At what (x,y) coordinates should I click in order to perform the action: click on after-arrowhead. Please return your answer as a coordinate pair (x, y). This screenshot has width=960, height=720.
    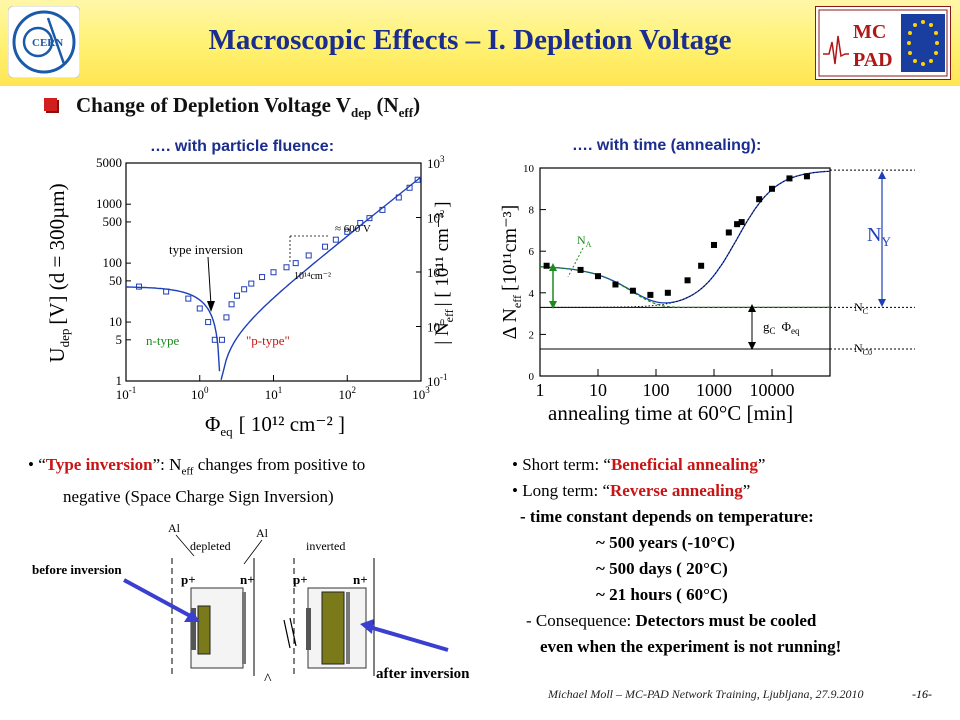
    Looking at the image, I should click on (367, 626).